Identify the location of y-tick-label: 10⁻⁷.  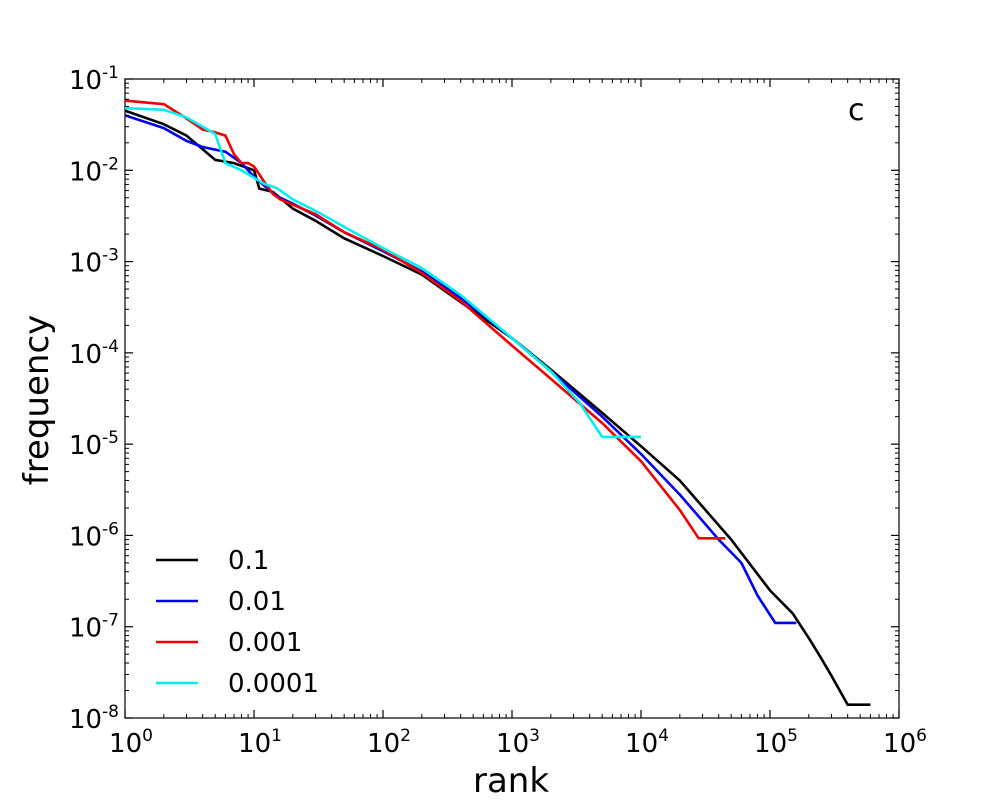
(94, 627).